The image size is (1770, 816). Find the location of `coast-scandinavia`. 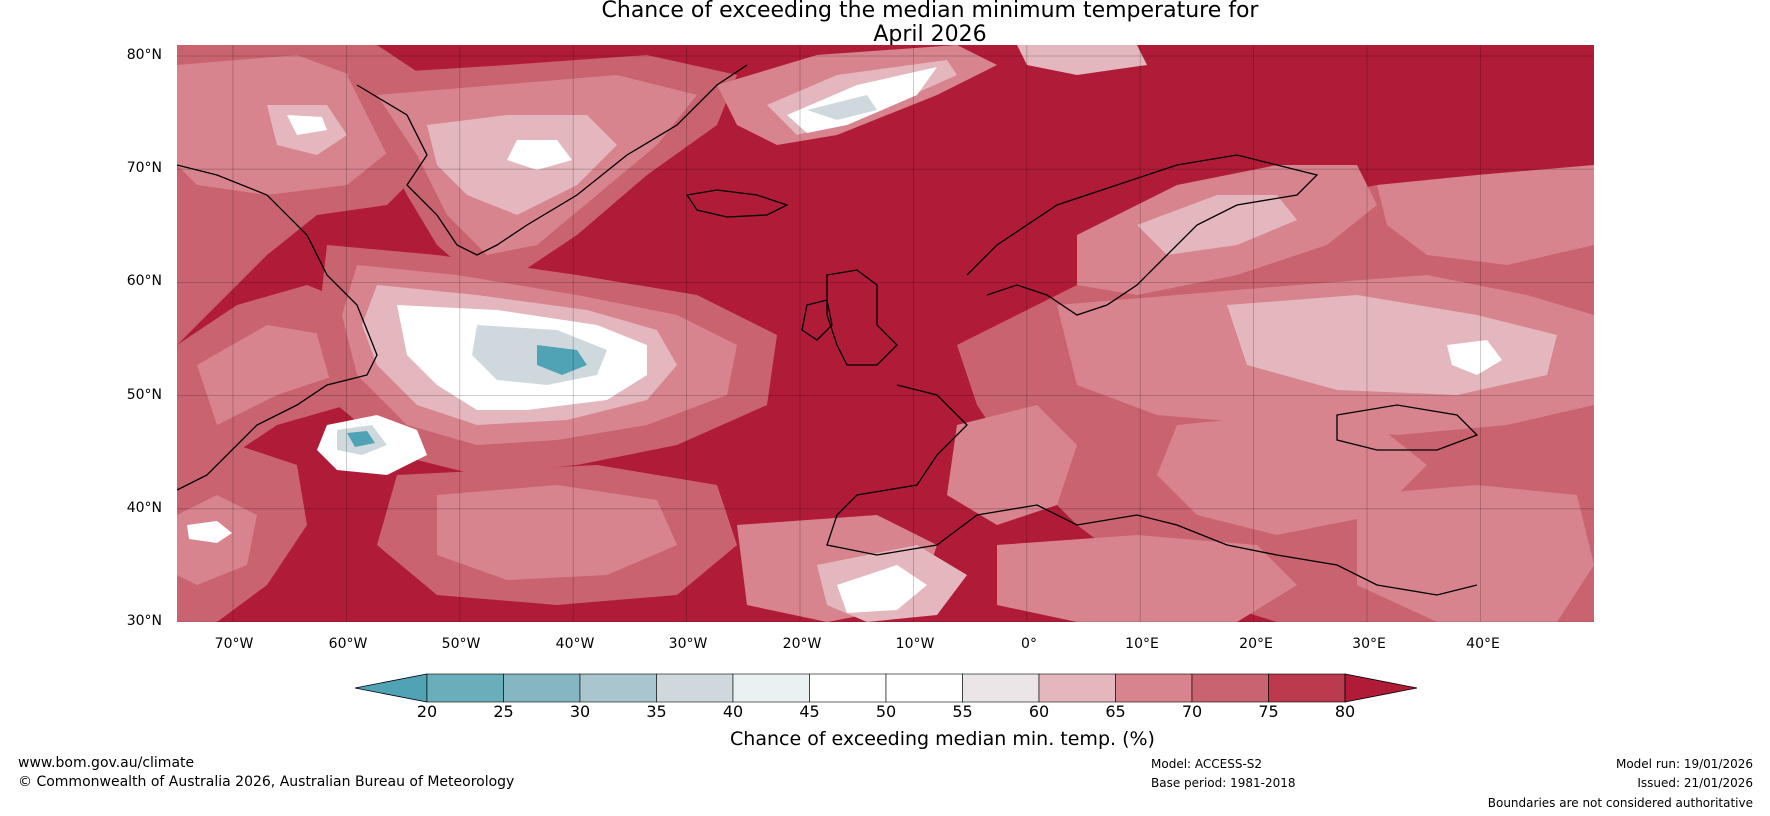

coast-scandinavia is located at coordinates (1142, 235).